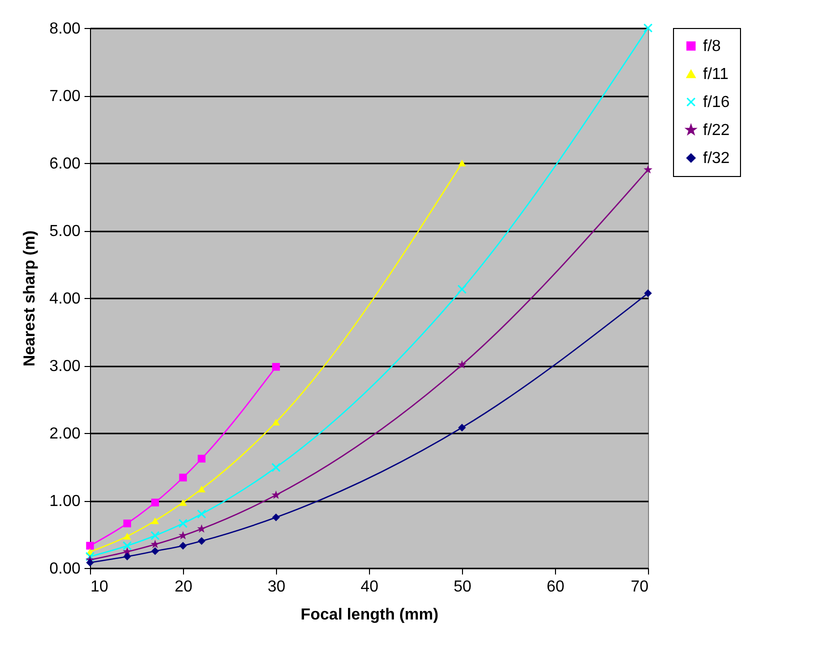 This screenshot has width=813, height=652. Describe the element at coordinates (716, 74) in the screenshot. I see `legend-label: f/11` at that location.